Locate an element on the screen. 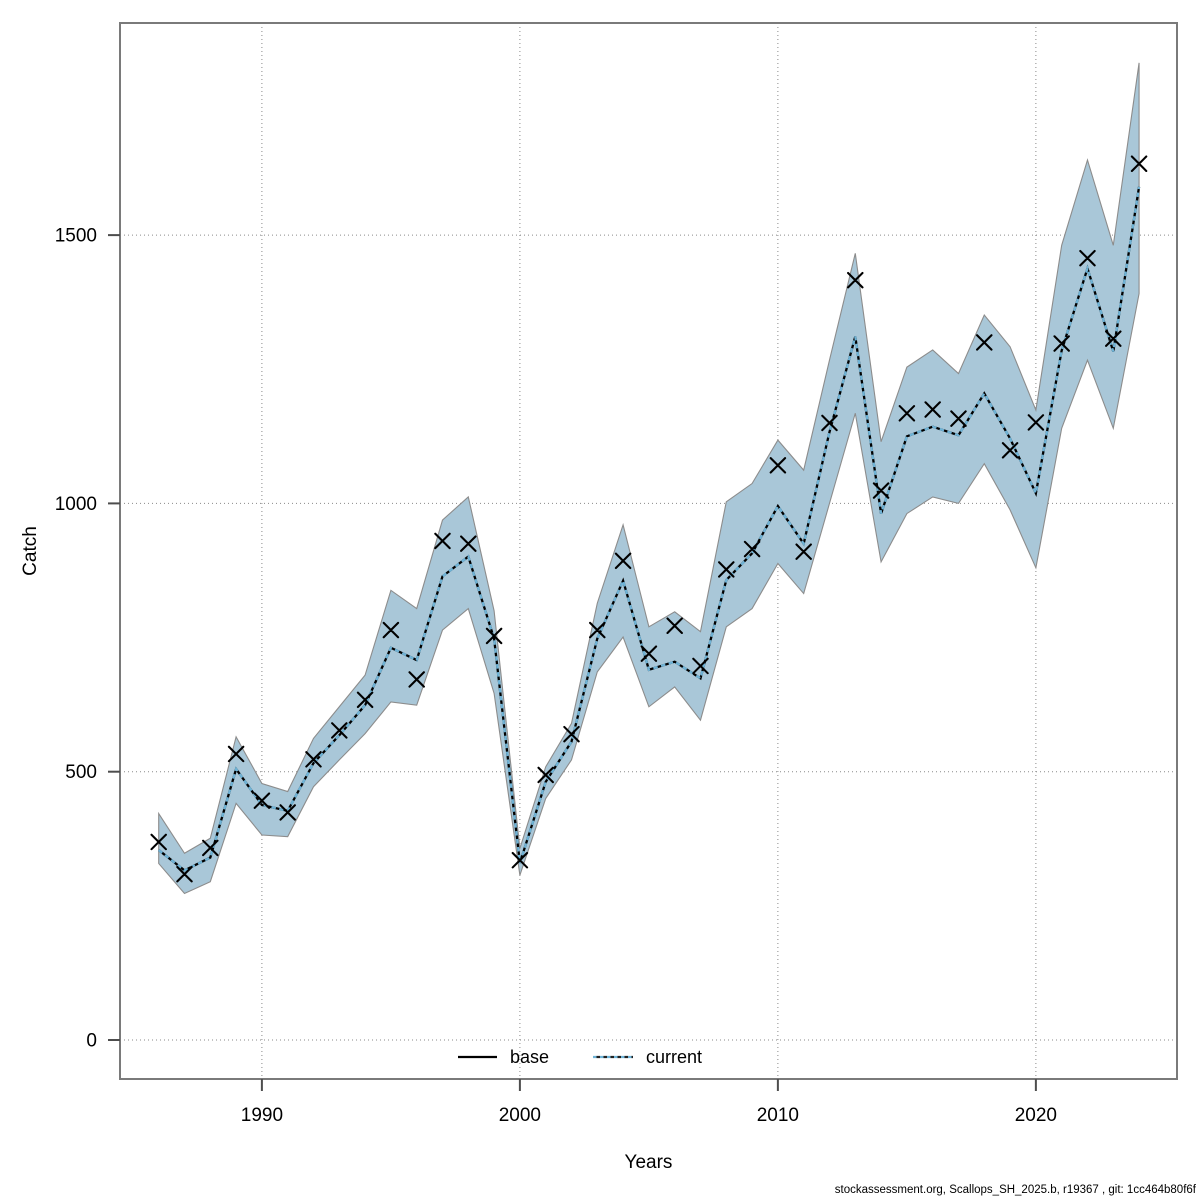  x-tick-label: 2010 is located at coordinates (778, 1115).